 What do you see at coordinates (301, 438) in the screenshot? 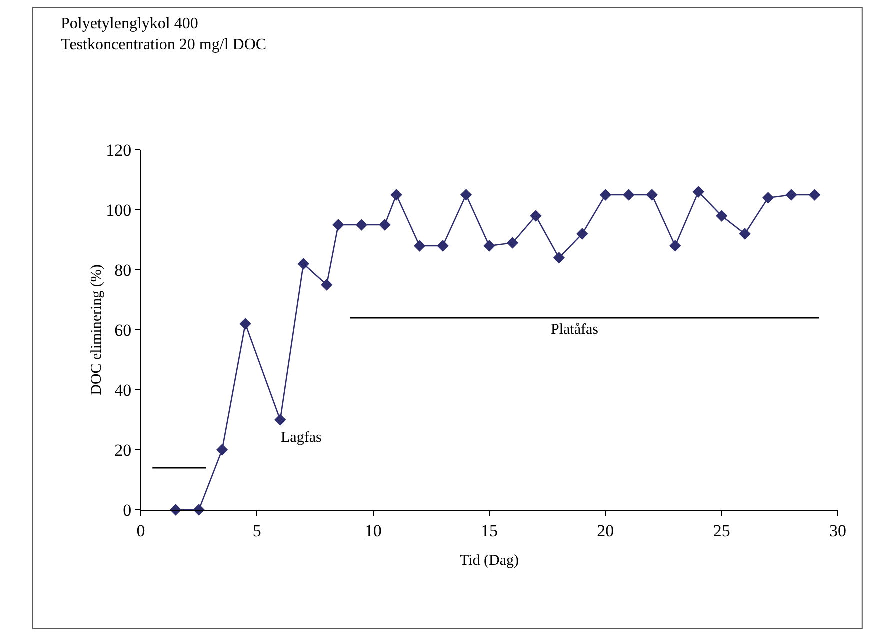
I see `annotation: Lagfas` at bounding box center [301, 438].